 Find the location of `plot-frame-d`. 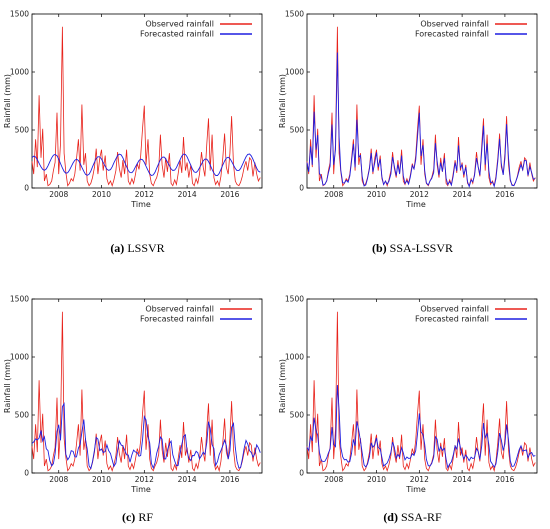

plot-frame-d is located at coordinates (422, 386).